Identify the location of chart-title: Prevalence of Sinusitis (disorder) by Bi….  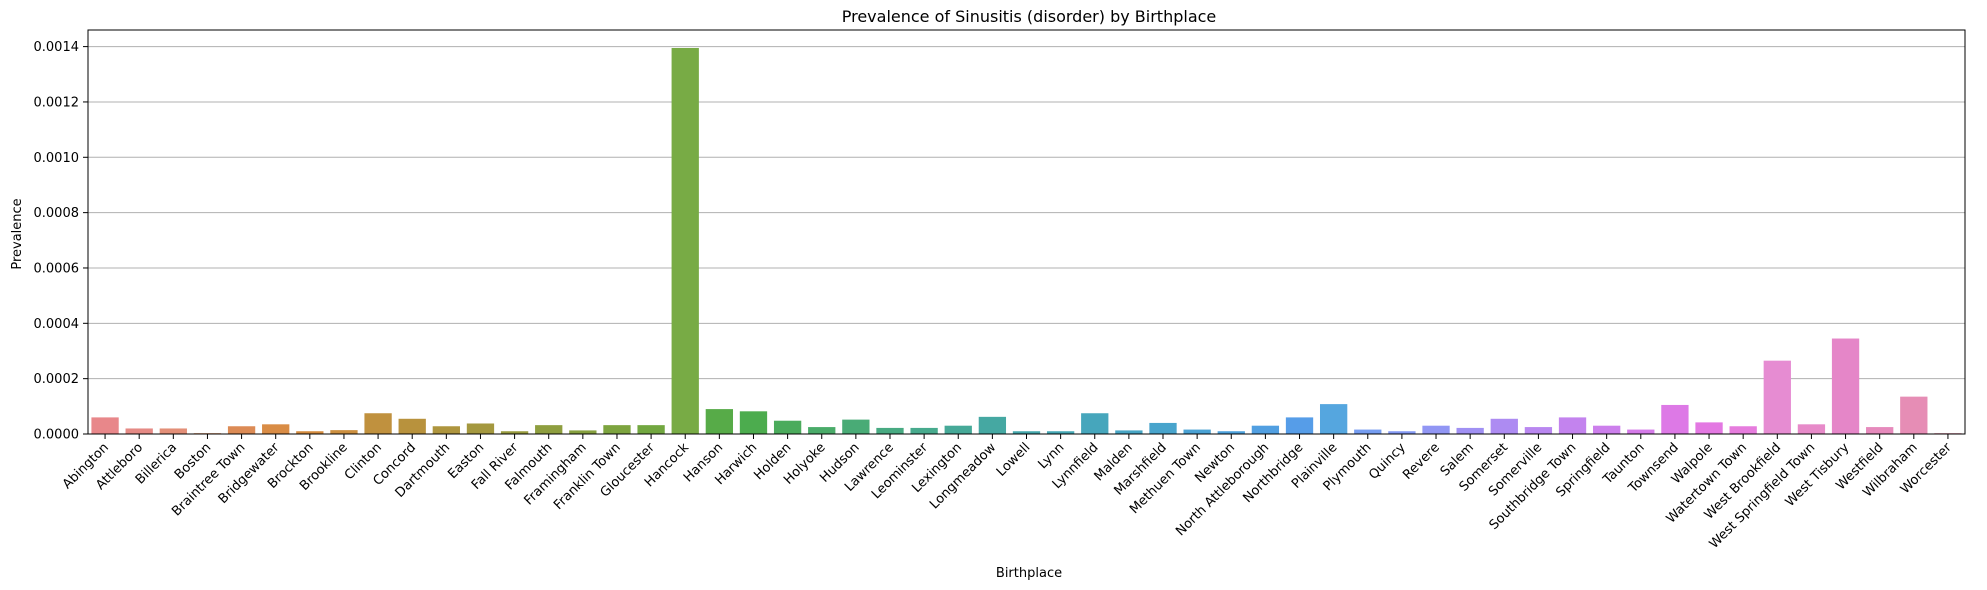
(1029, 16).